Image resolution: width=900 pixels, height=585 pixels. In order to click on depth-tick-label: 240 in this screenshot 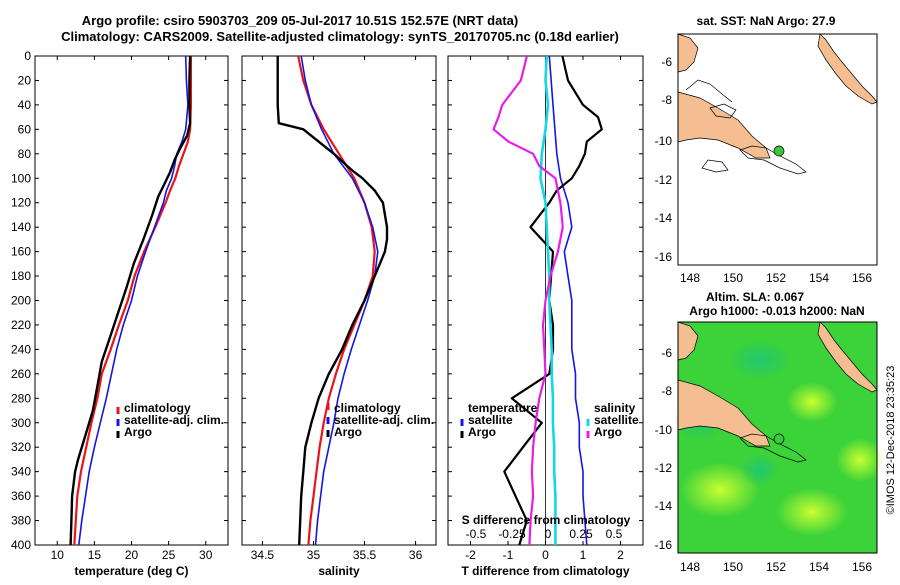, I will do `click(21, 349)`.